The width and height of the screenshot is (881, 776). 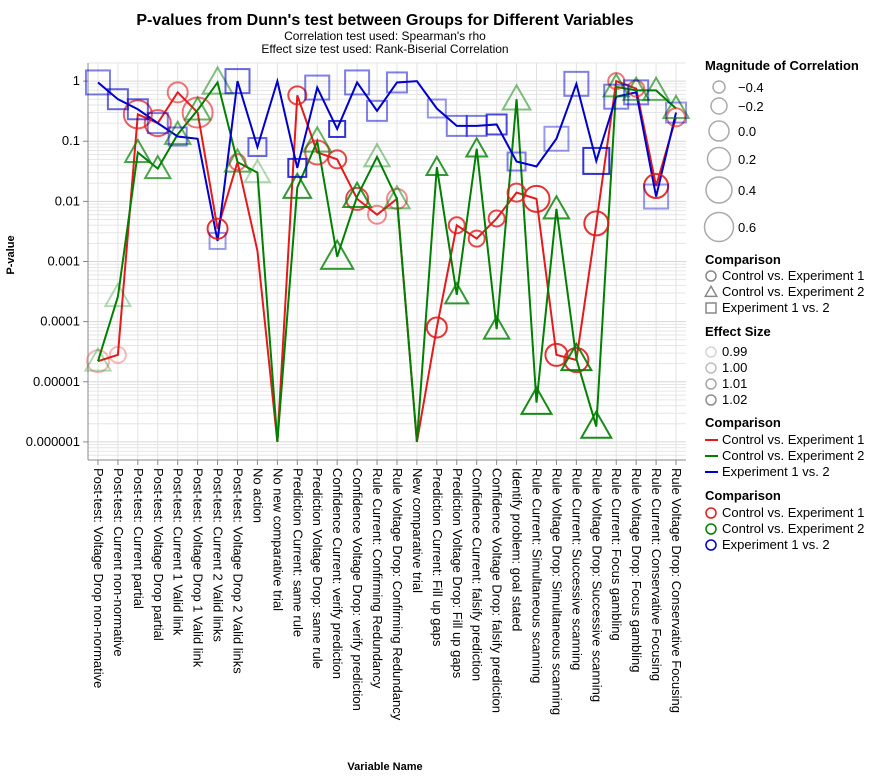 What do you see at coordinates (747, 159) in the screenshot?
I see `legend-label: 0.2` at bounding box center [747, 159].